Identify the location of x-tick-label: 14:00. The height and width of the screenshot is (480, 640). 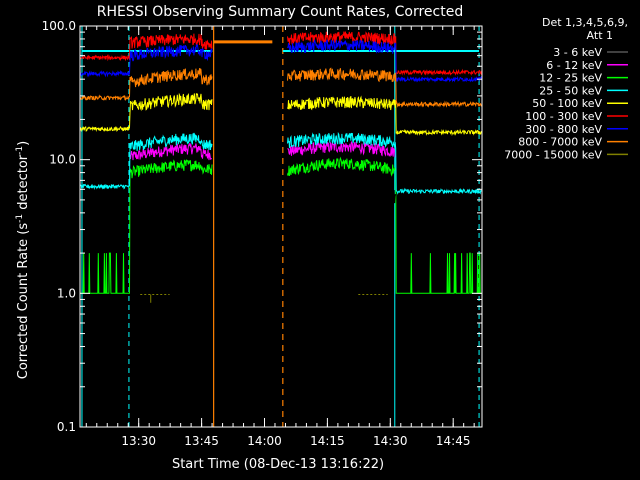
(264, 441).